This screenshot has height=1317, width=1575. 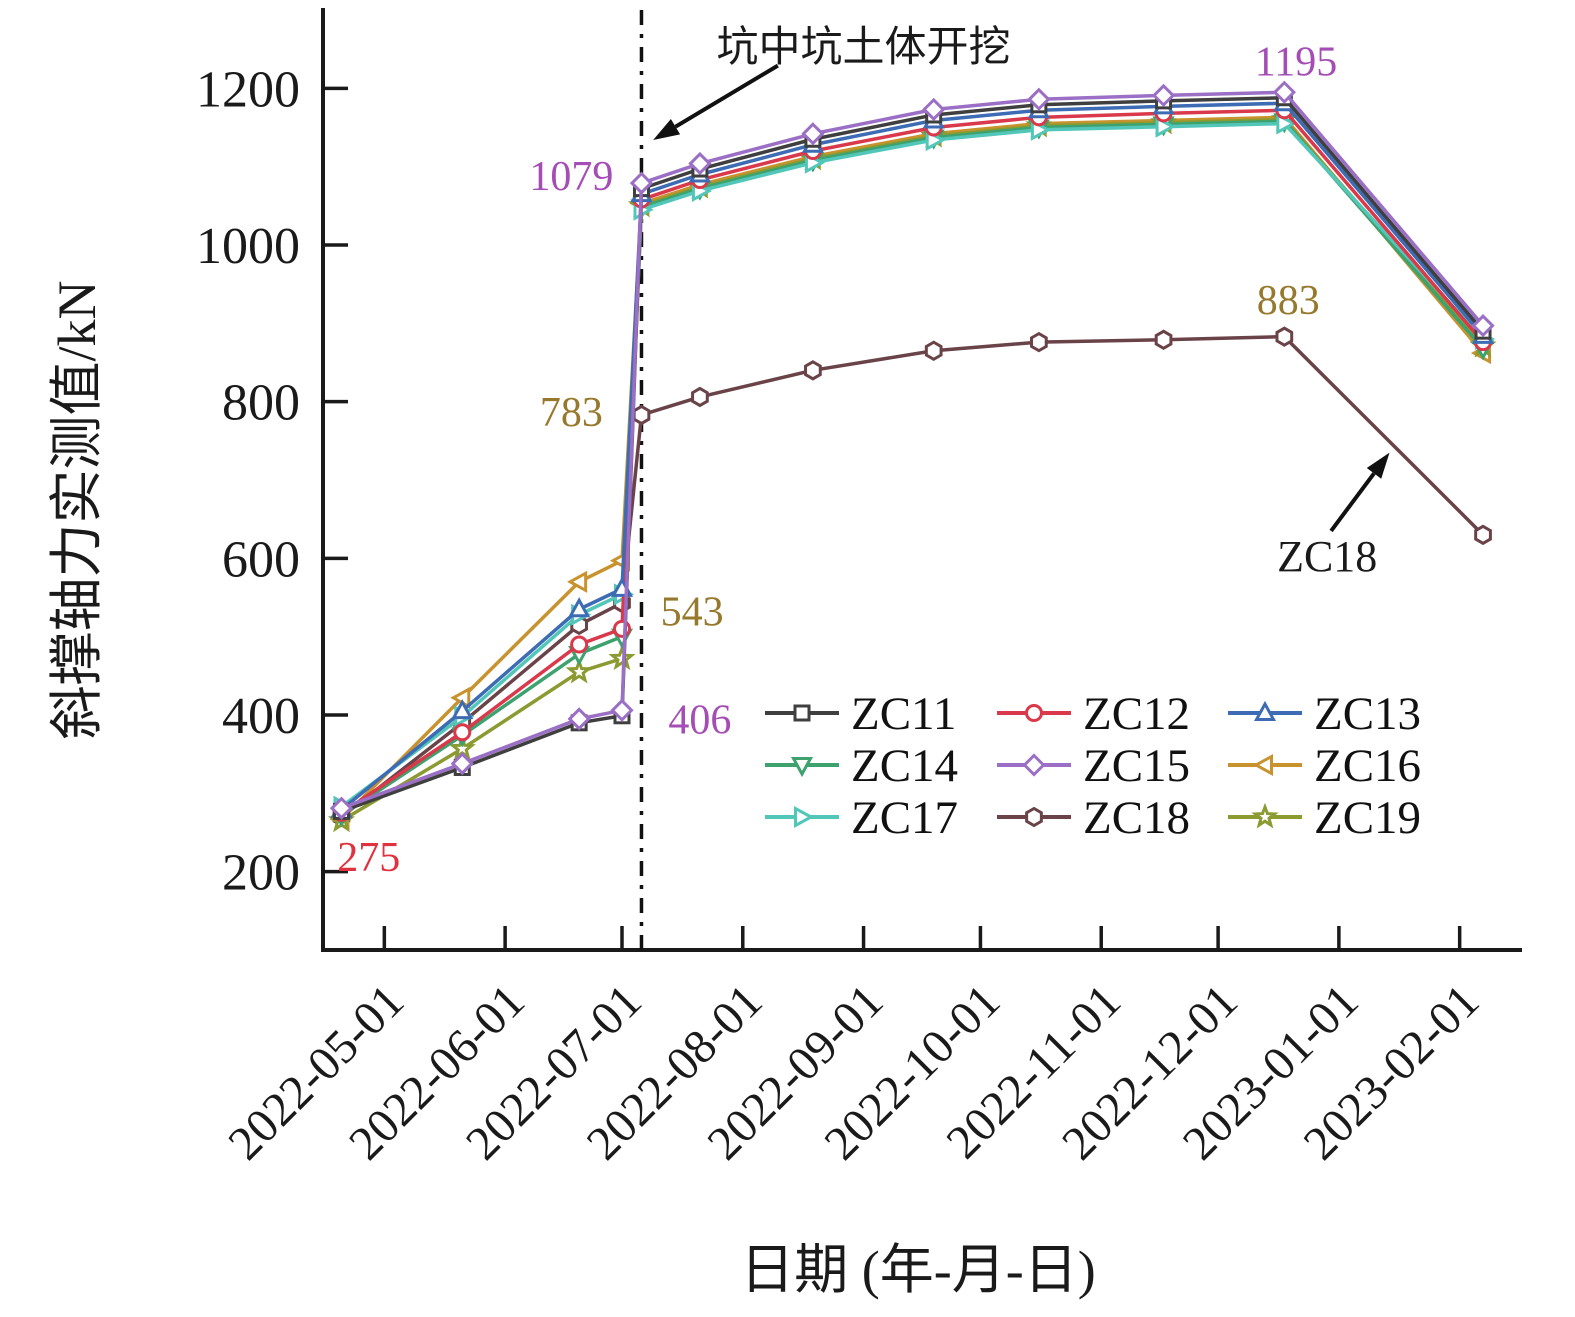 What do you see at coordinates (77, 510) in the screenshot?
I see `y-axis-title: 斜撑轴力实测值/kN` at bounding box center [77, 510].